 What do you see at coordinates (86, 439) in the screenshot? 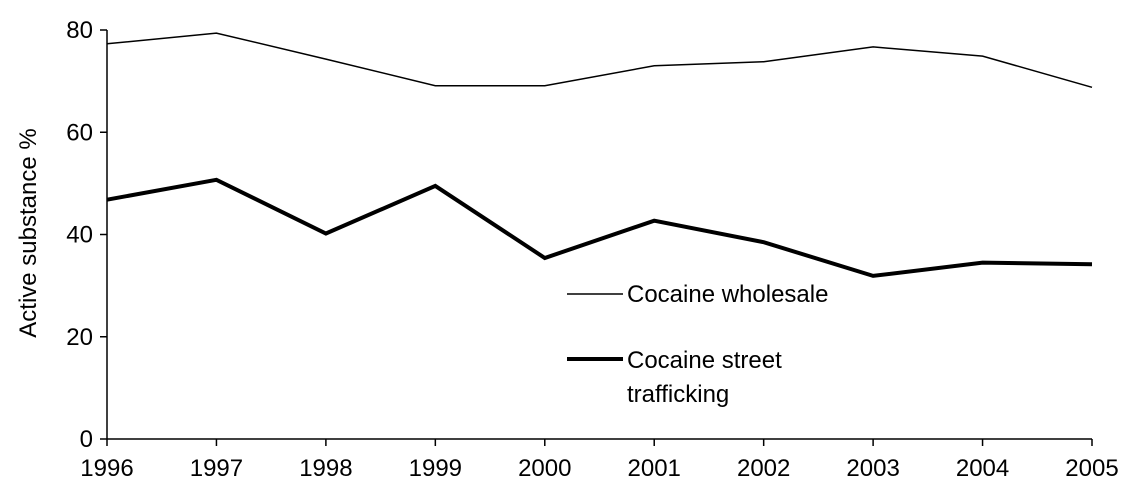
I see `y-tick-label: 0` at bounding box center [86, 439].